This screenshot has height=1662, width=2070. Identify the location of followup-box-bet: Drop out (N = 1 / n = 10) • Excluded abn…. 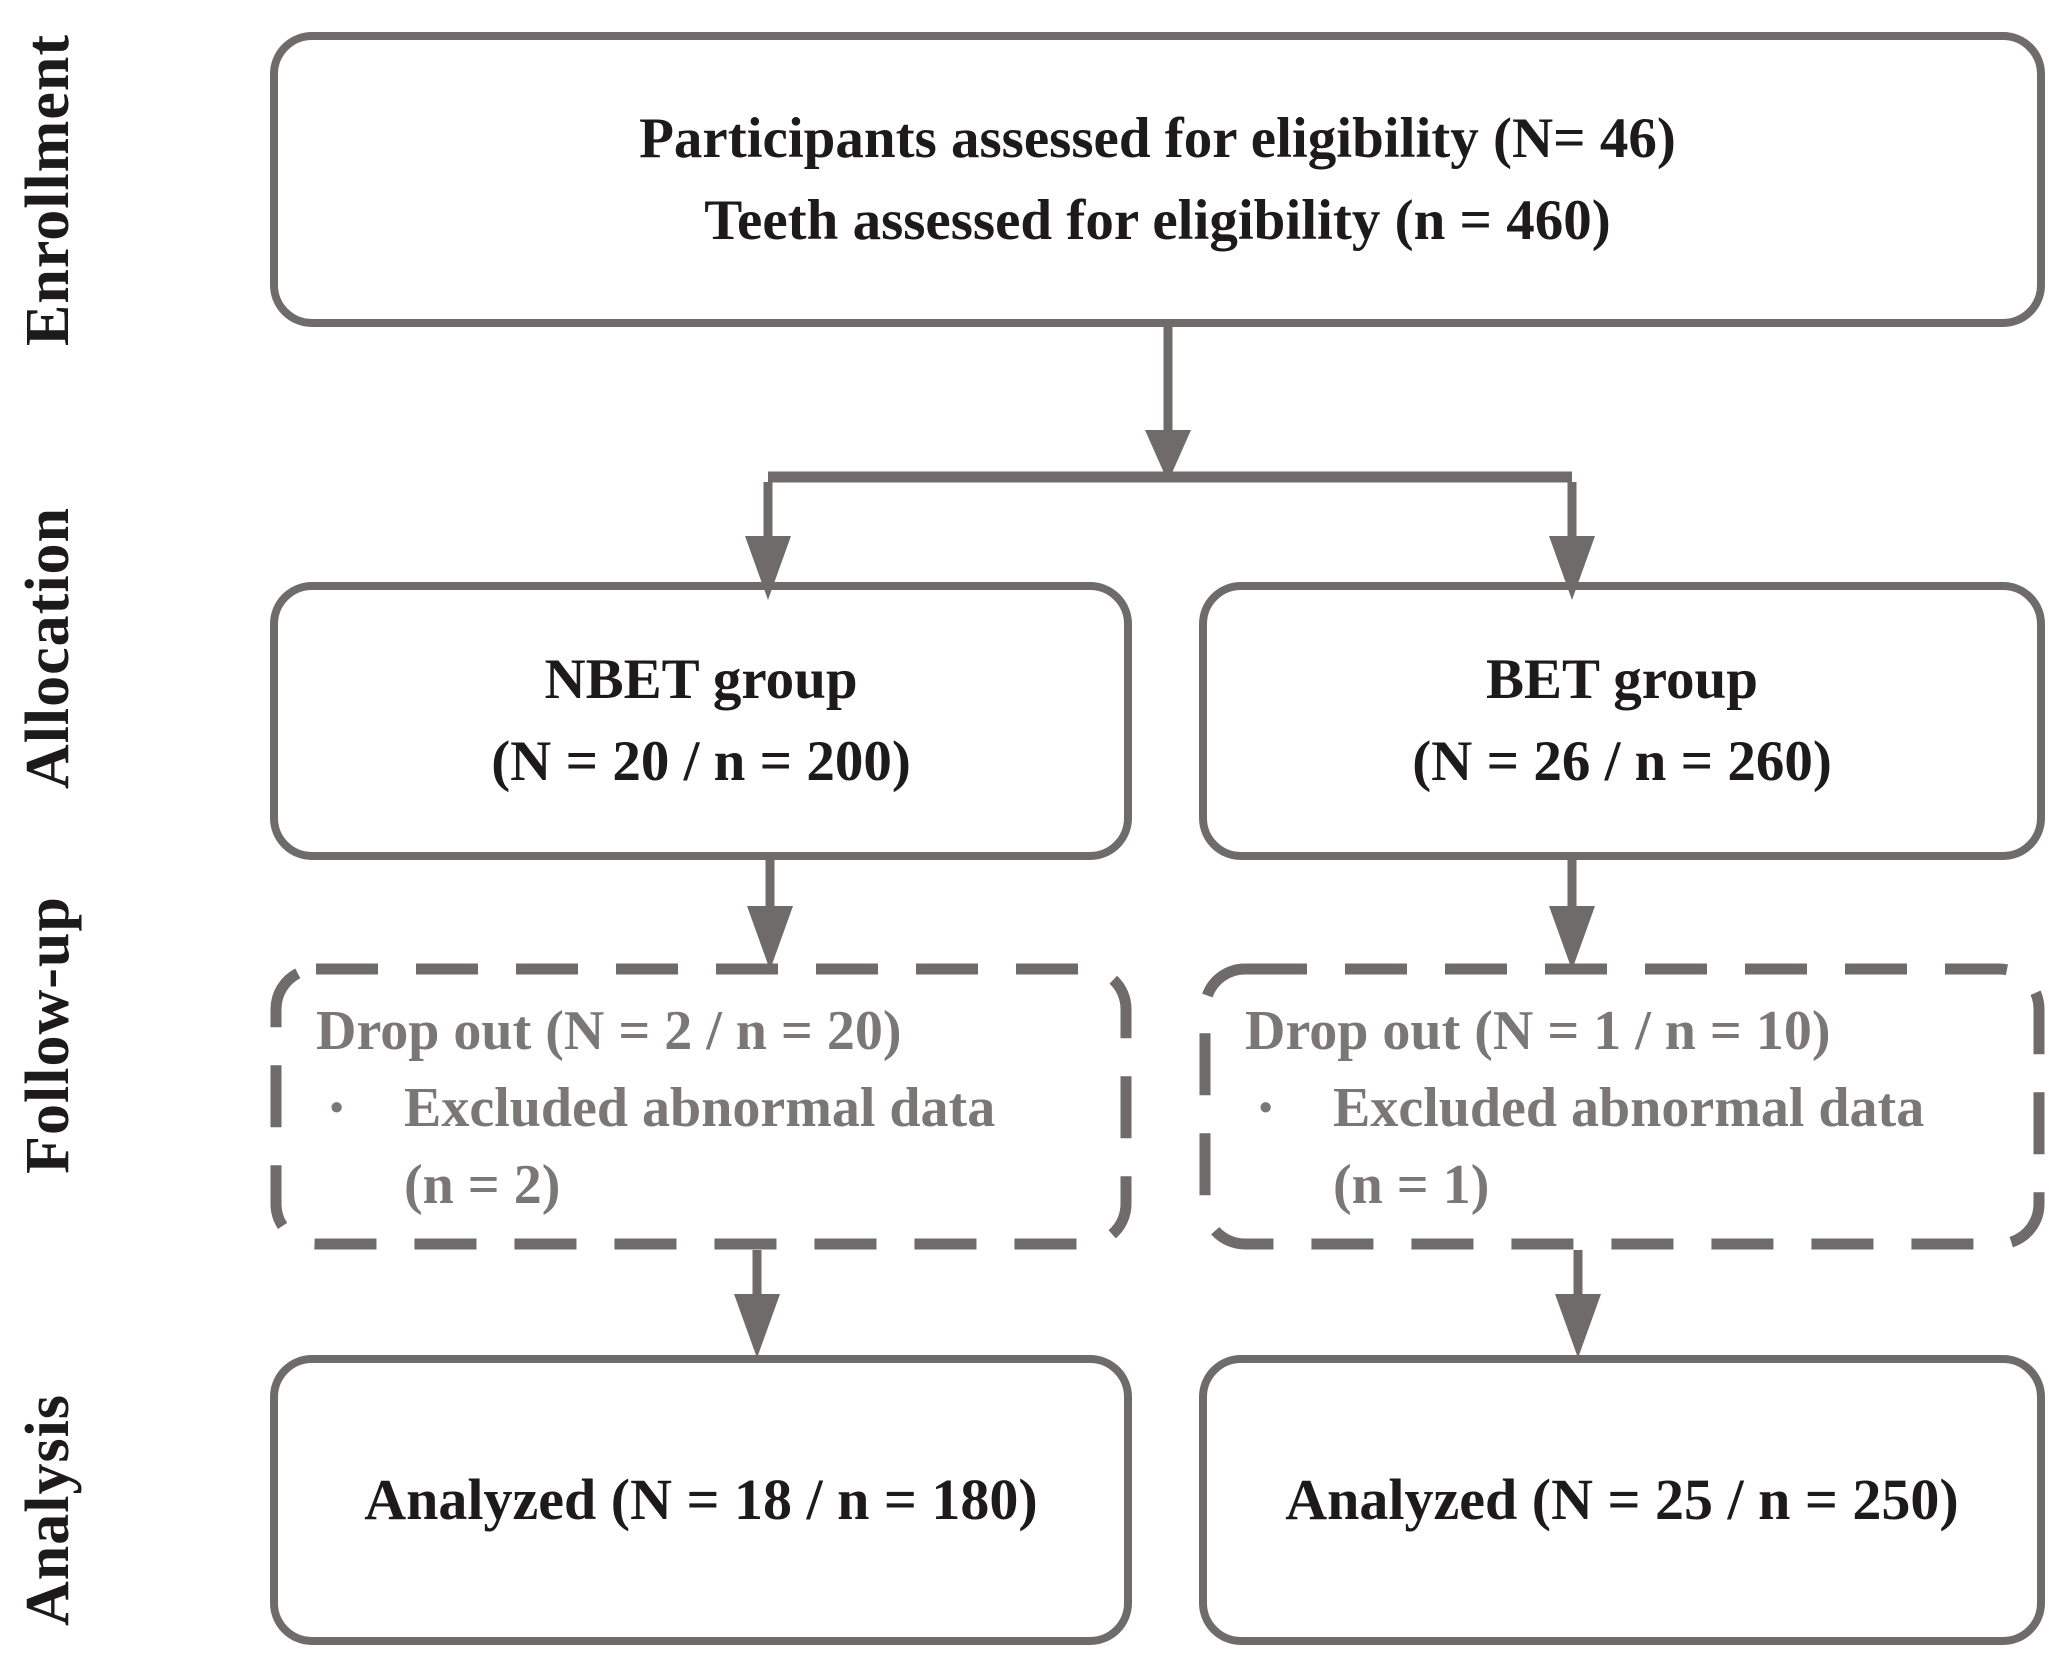
(1622, 1106).